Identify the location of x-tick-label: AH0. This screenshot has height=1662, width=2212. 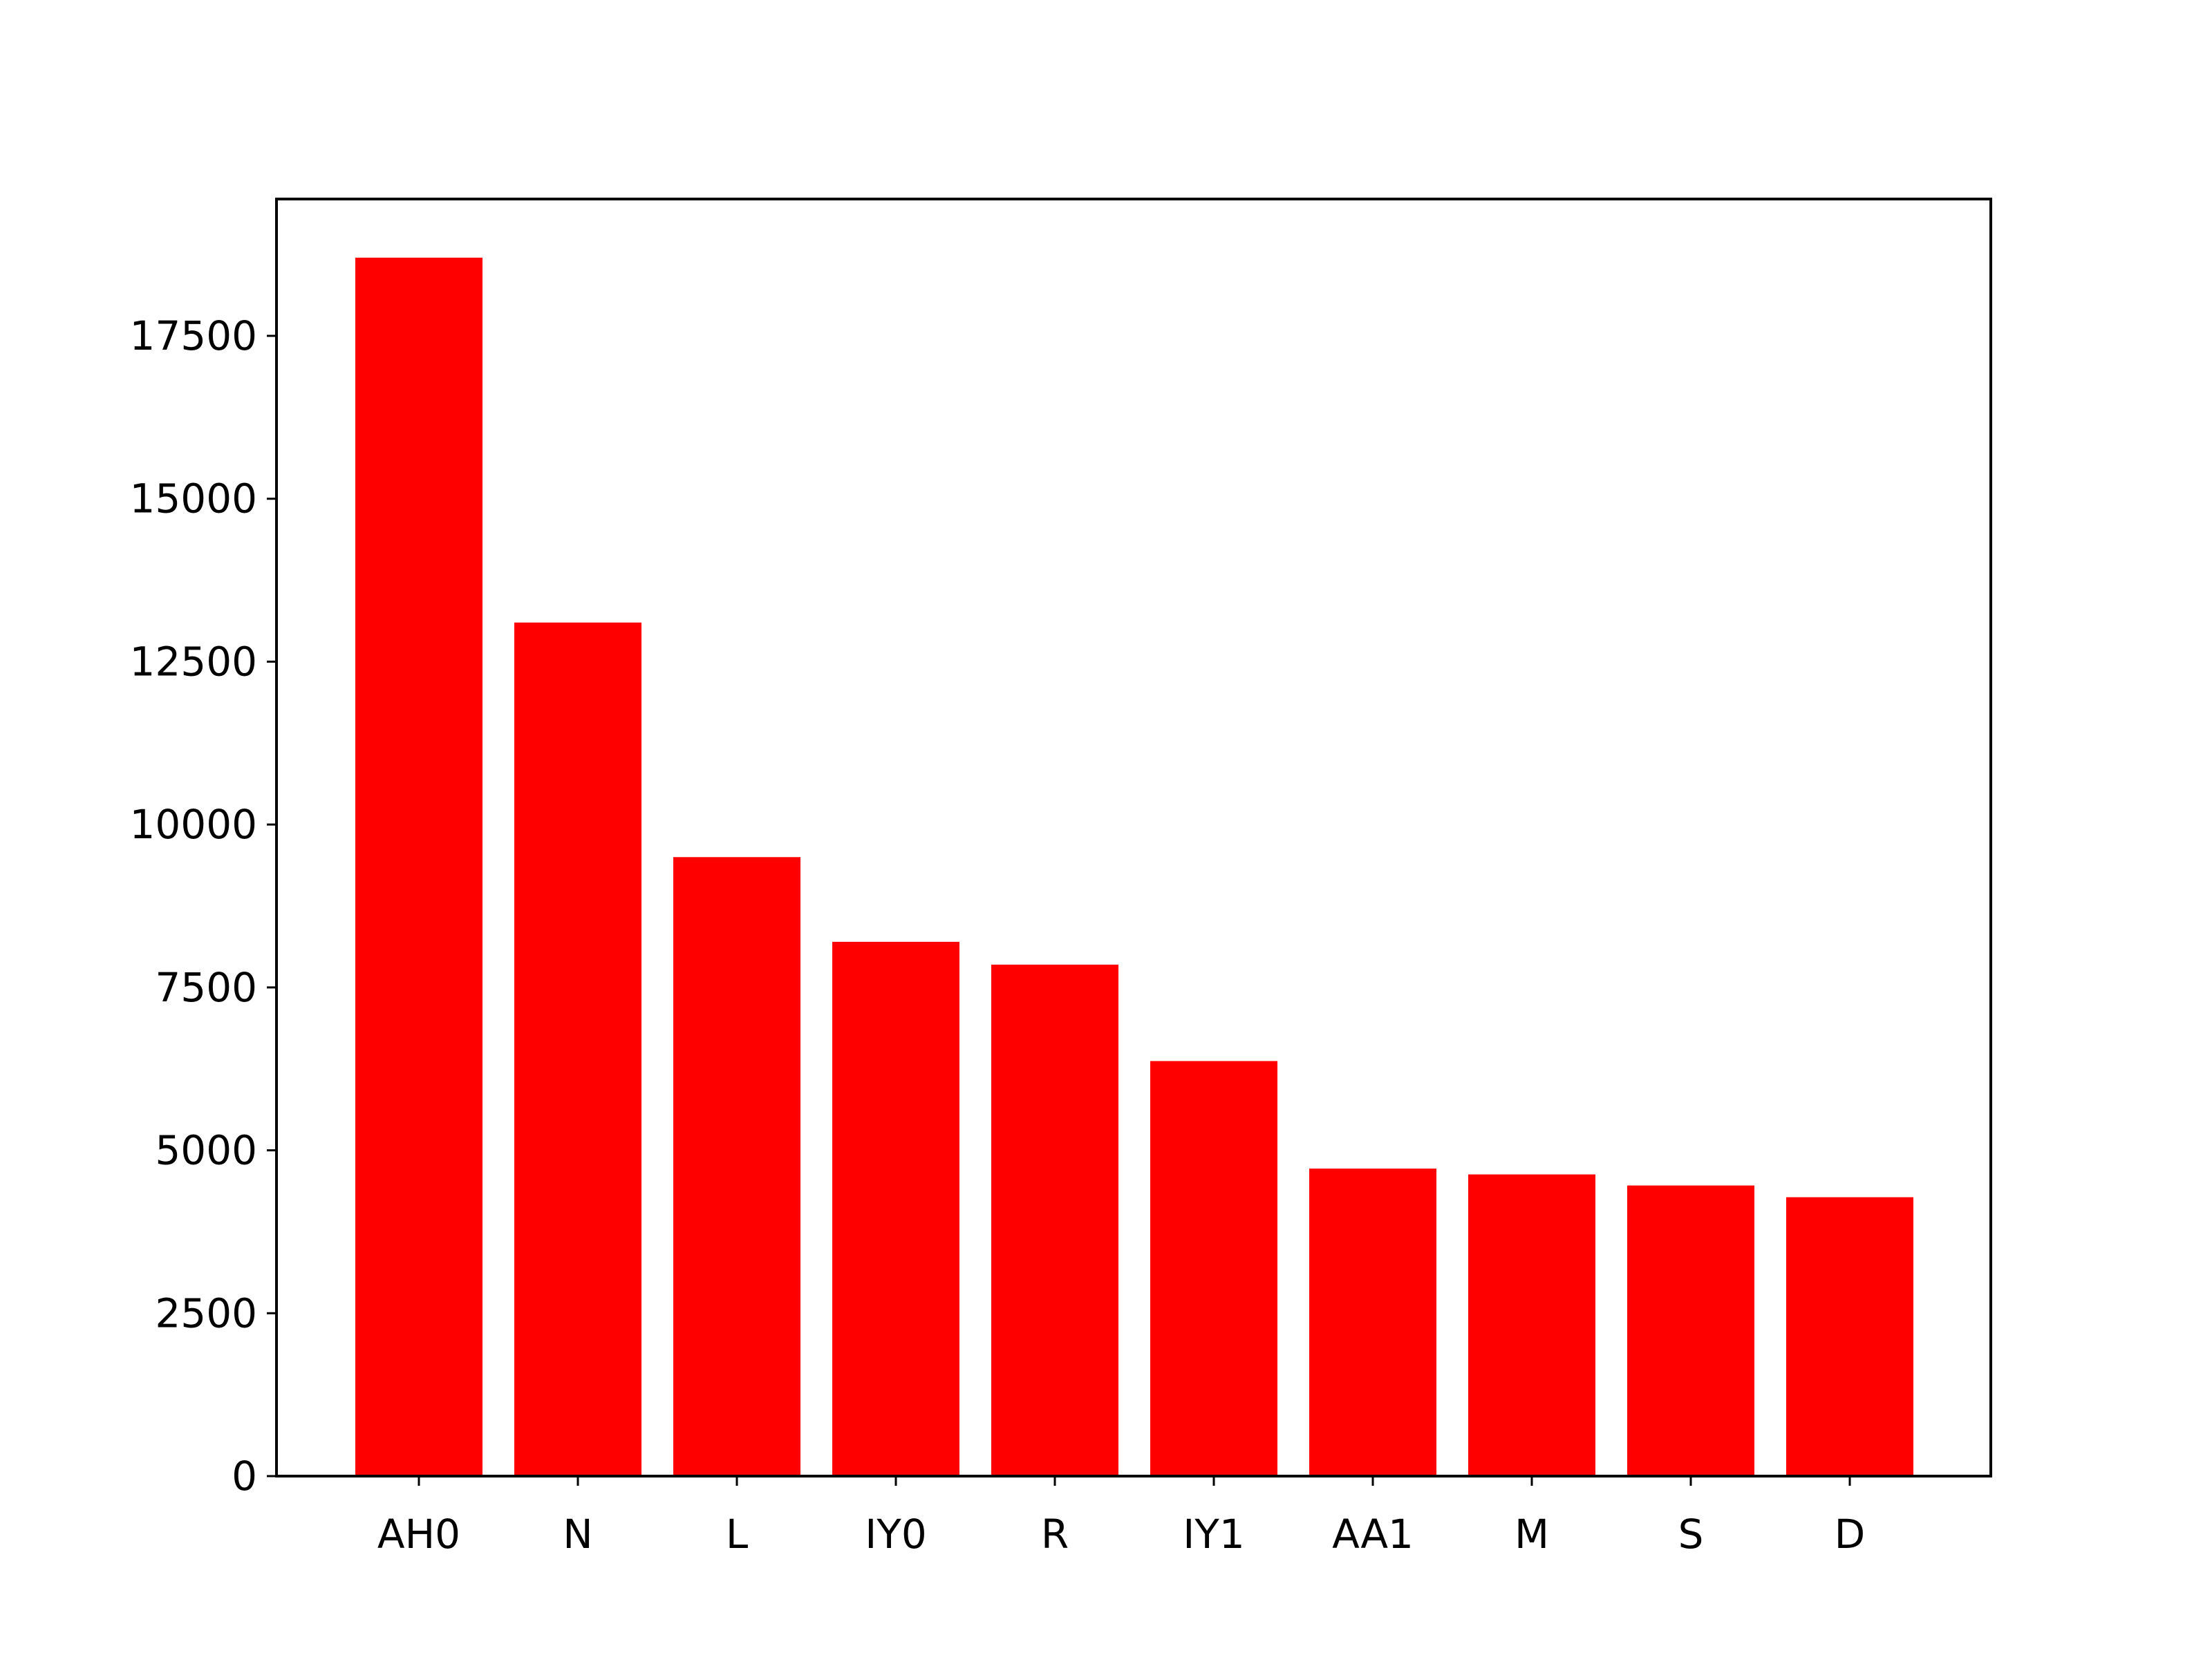
(419, 1534).